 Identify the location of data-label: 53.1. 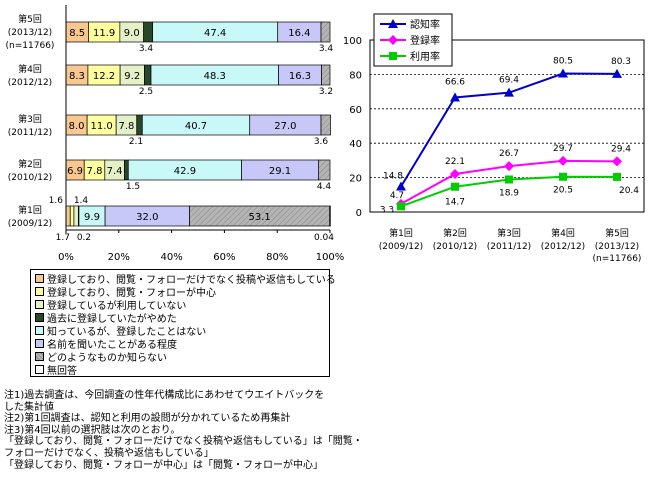
(260, 217).